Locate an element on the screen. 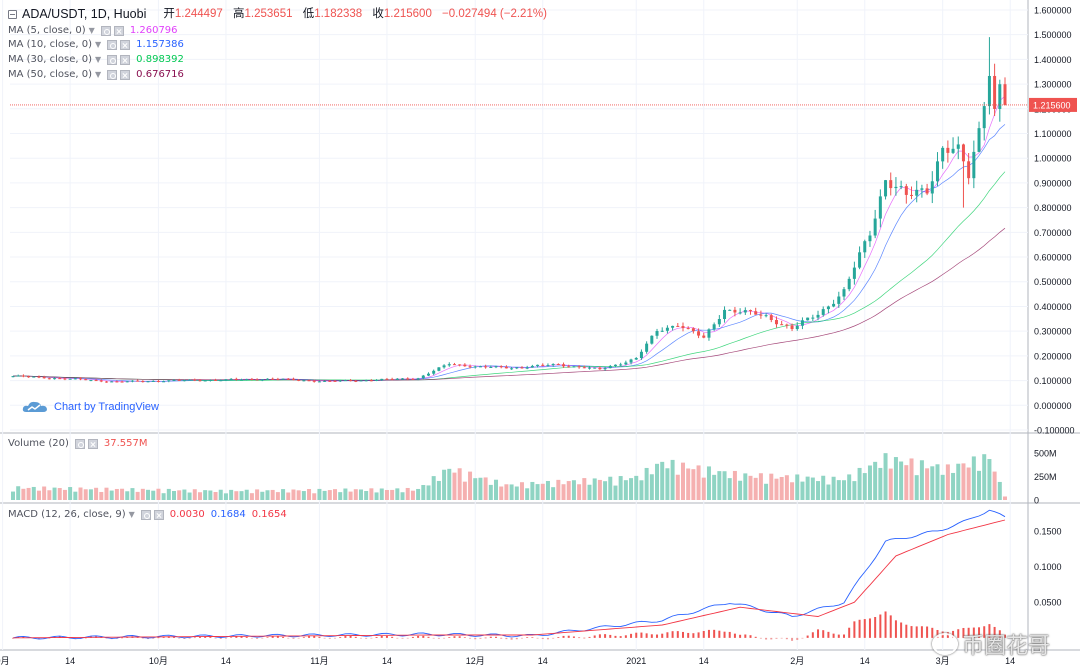 The height and width of the screenshot is (672, 1080). macd-tick-label: 0.1500 is located at coordinates (1048, 531).